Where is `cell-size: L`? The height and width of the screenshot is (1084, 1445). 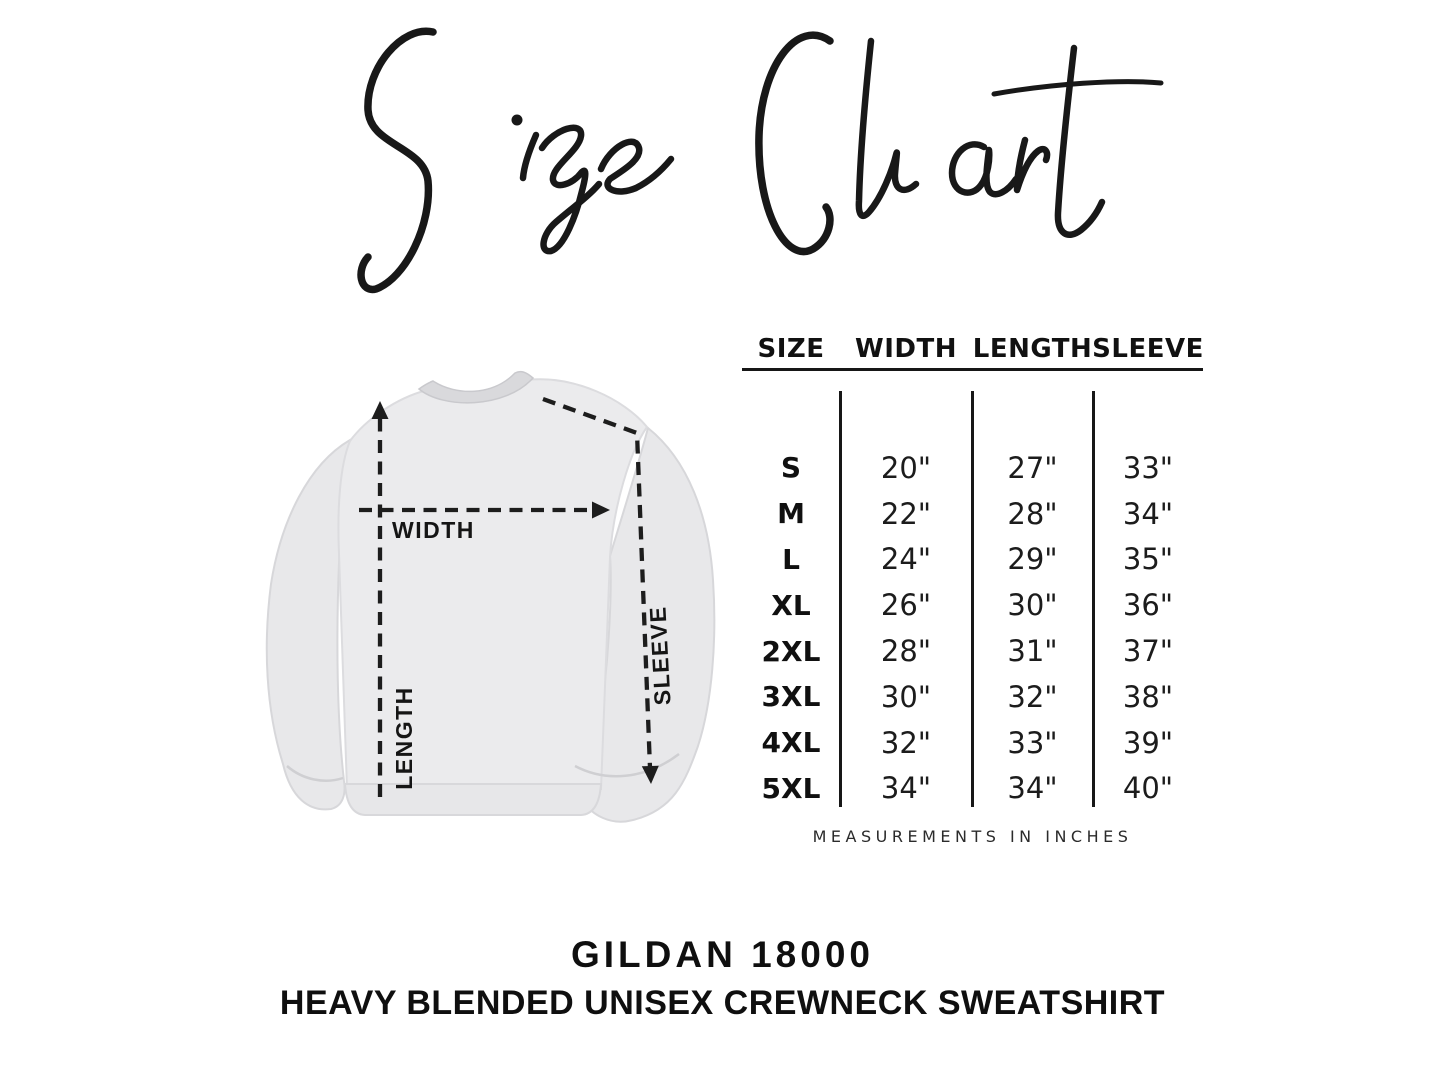 cell-size: L is located at coordinates (791, 559).